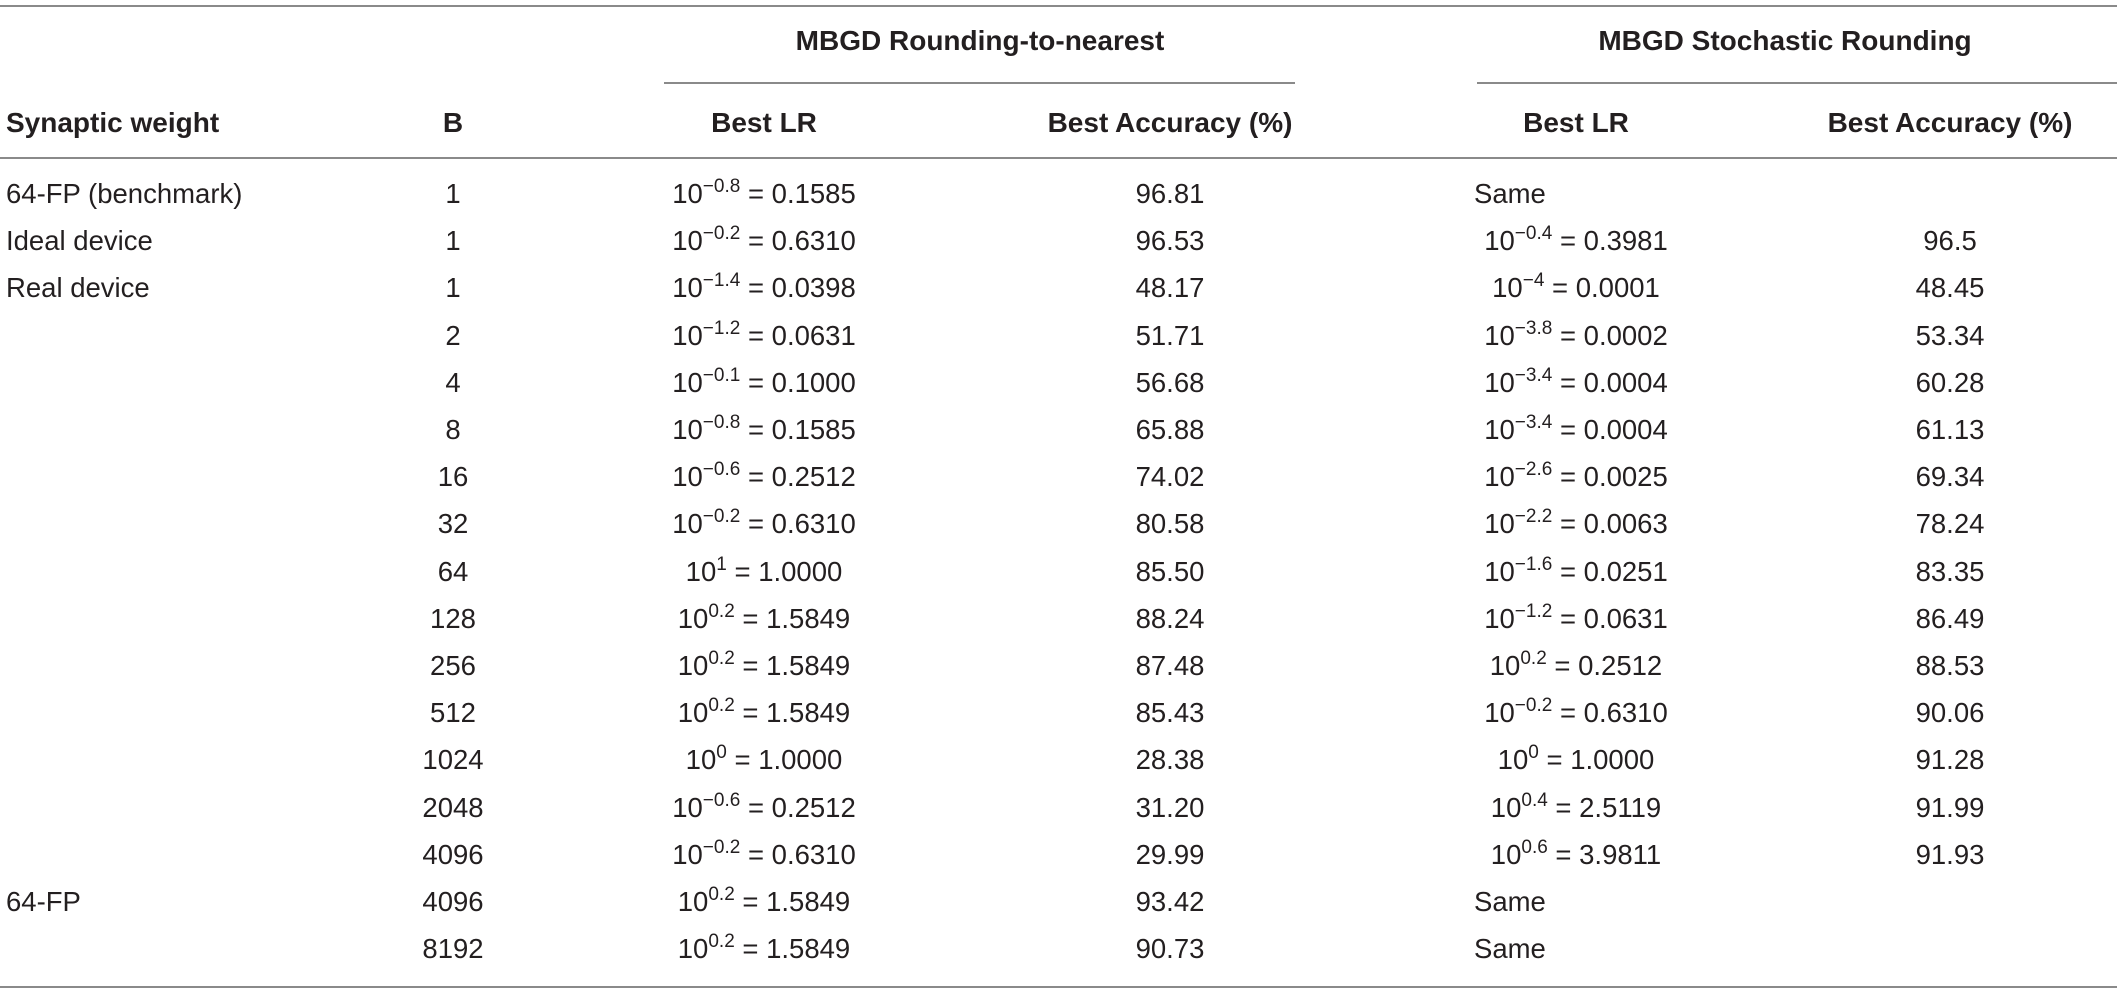  Describe the element at coordinates (1170, 854) in the screenshot. I see `cell-rtn-acc: 29.99` at that location.